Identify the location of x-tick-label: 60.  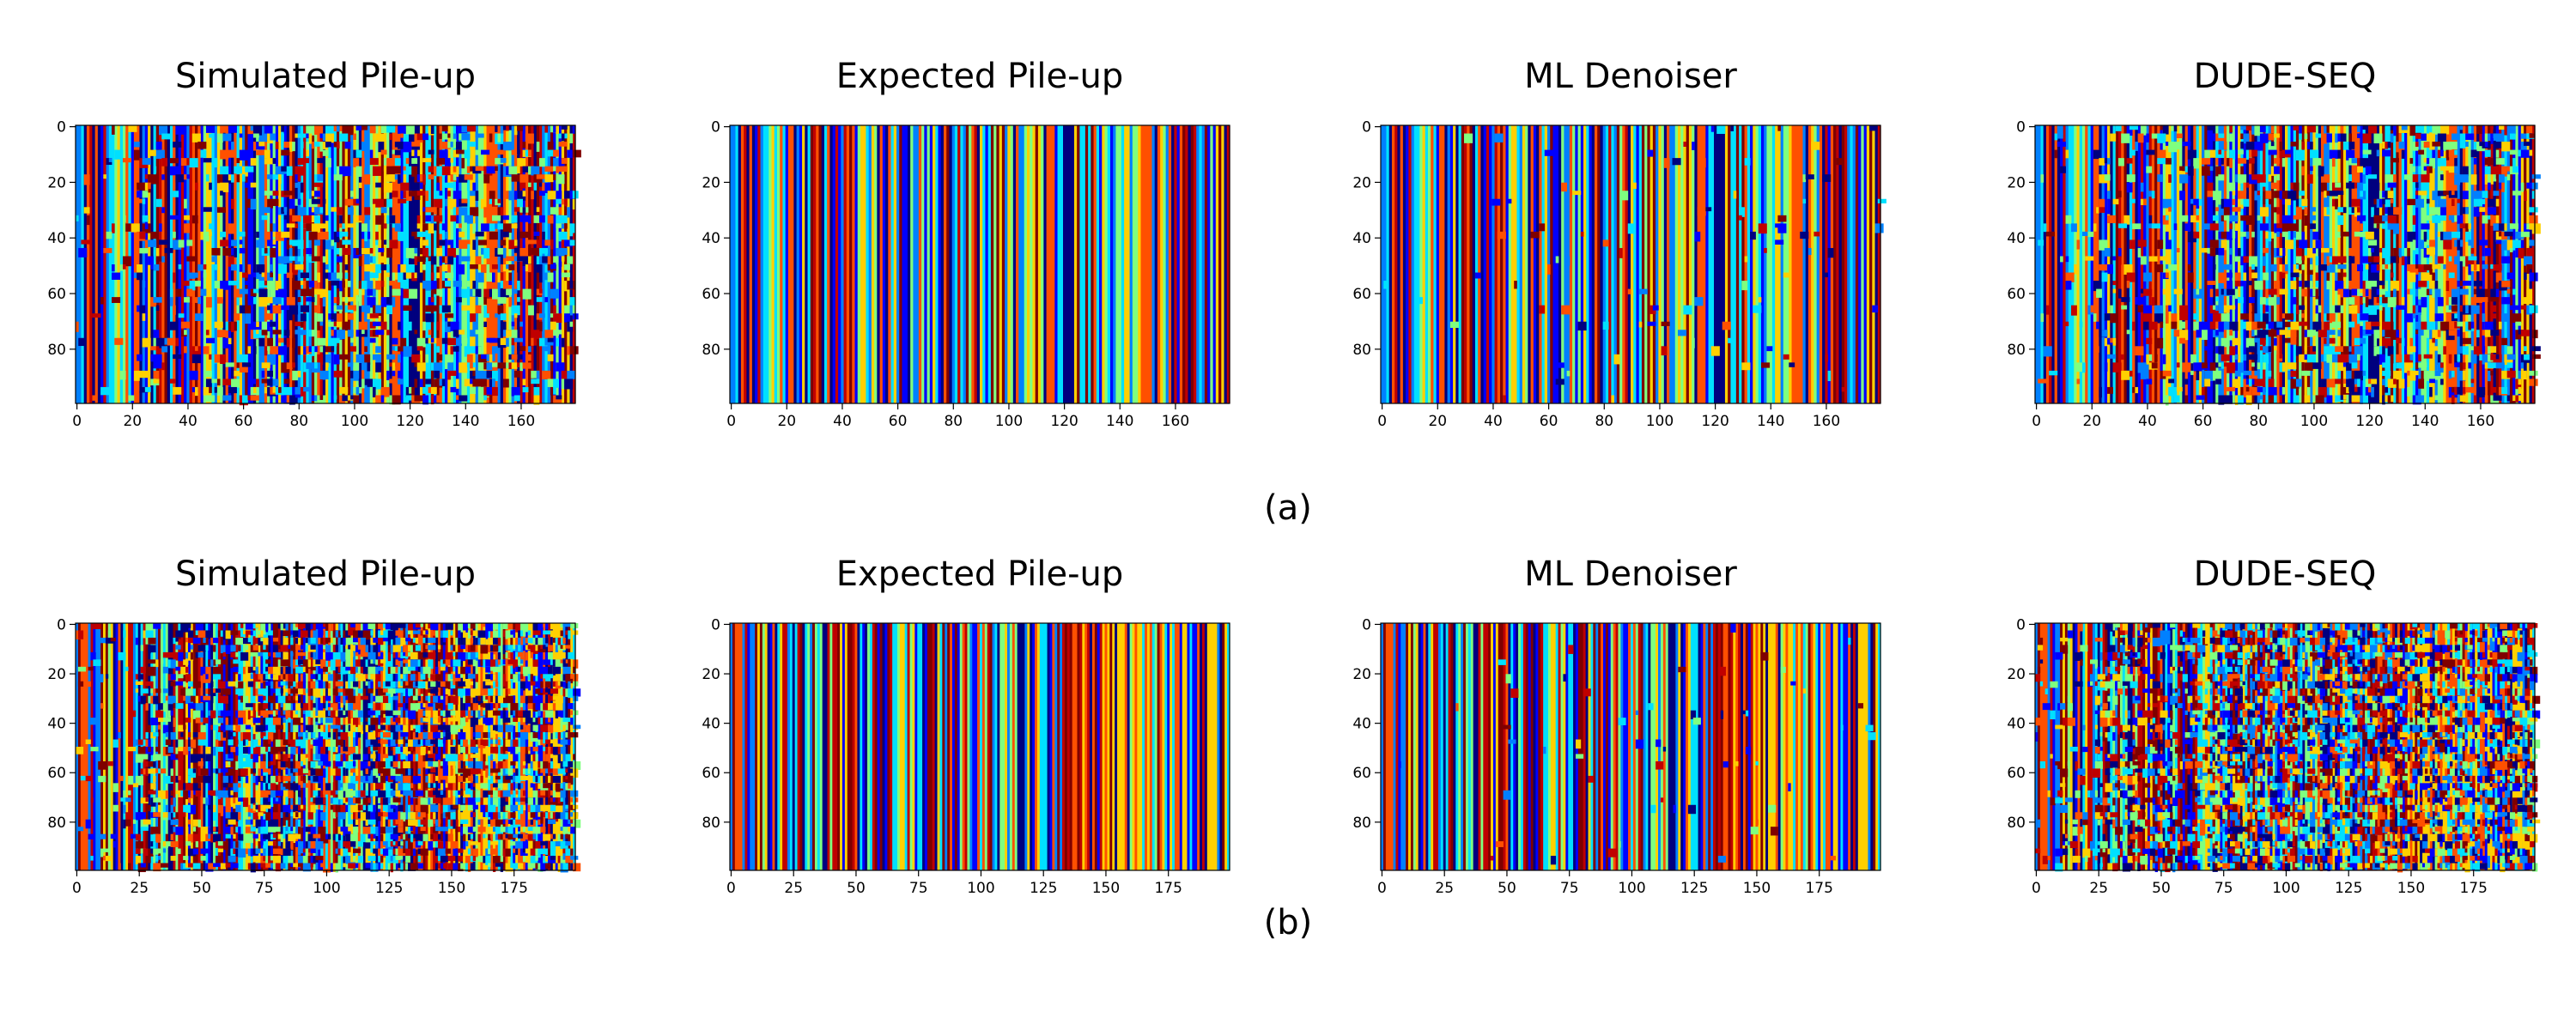
(2203, 421).